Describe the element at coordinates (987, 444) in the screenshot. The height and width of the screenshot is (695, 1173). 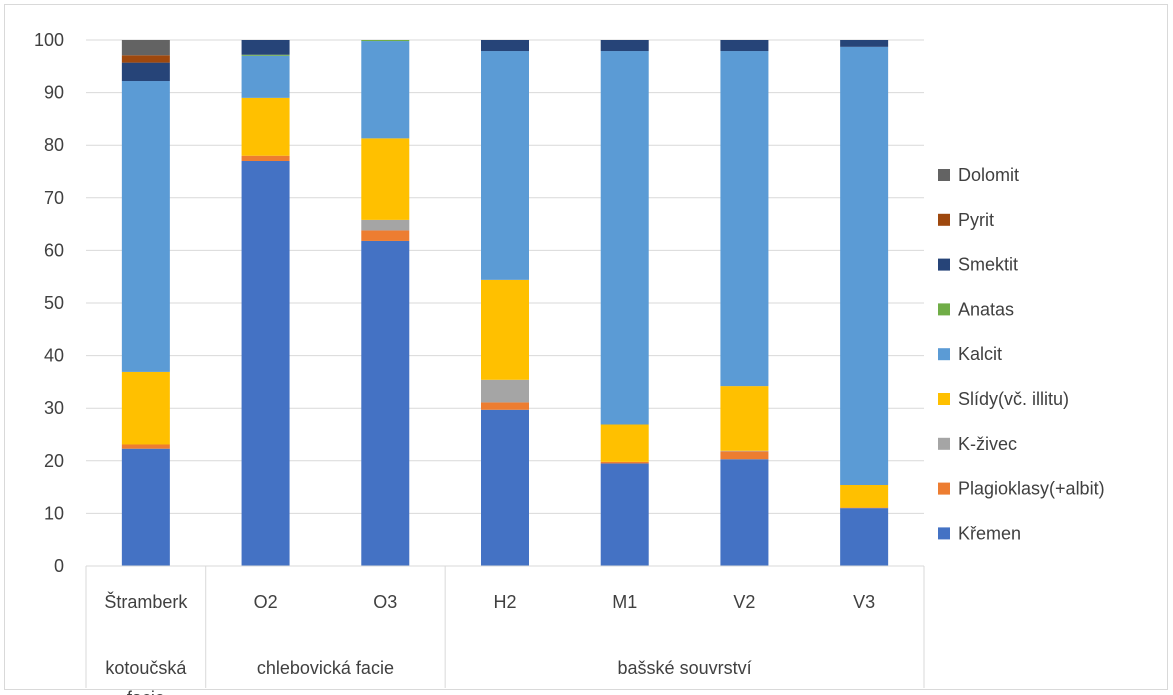
I see `legend-label: K-živec` at that location.